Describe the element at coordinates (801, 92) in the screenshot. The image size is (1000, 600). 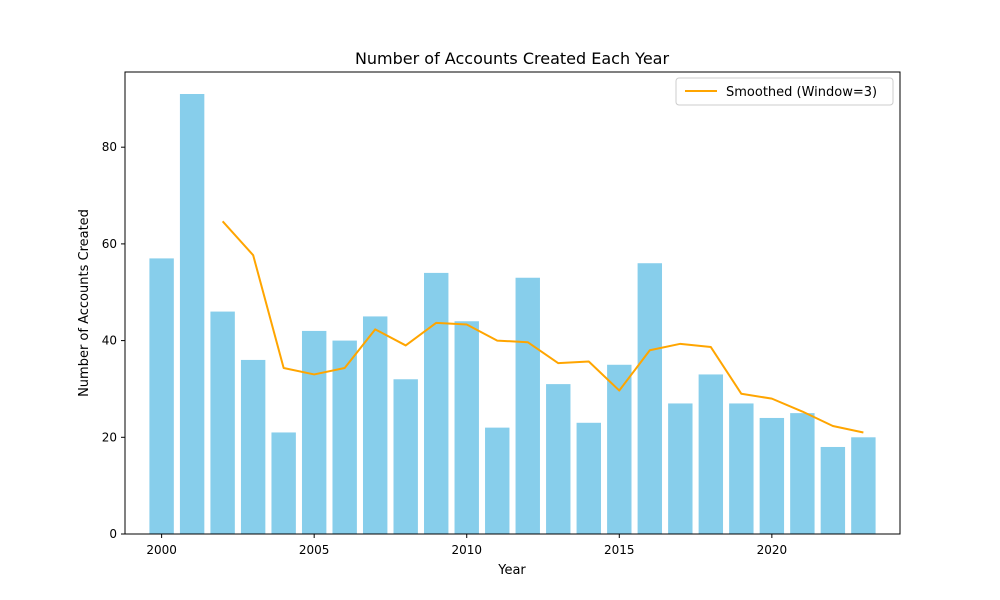
I see `legend-label: Smoothed (Window=3)` at that location.